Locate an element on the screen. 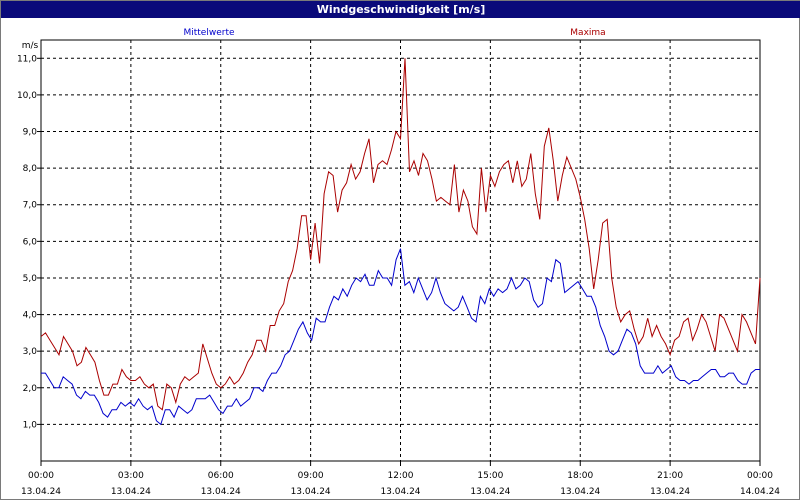  y-tick-label: 8,0 is located at coordinates (30, 169).